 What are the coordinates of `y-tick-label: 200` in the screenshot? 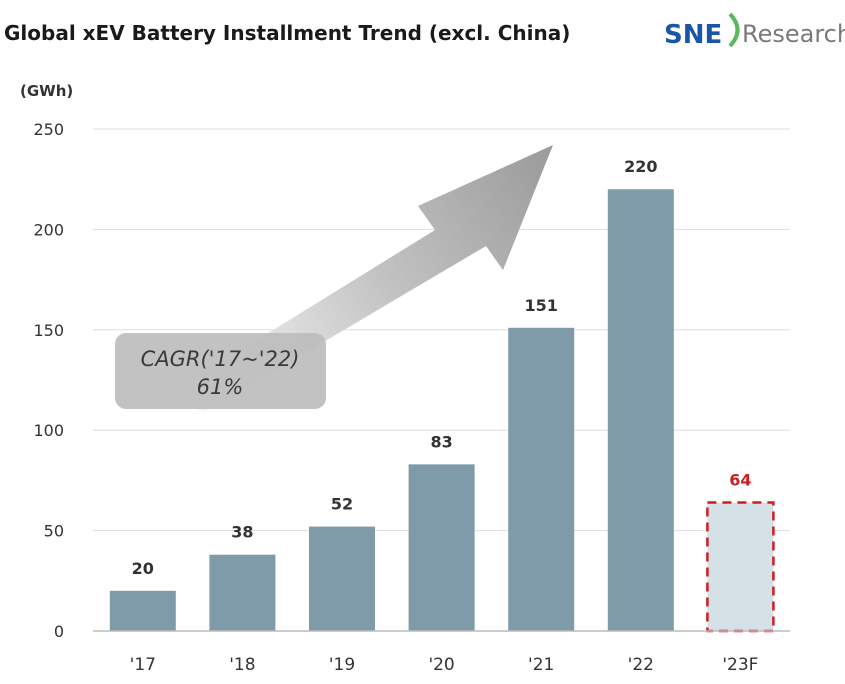 It's located at (48, 229).